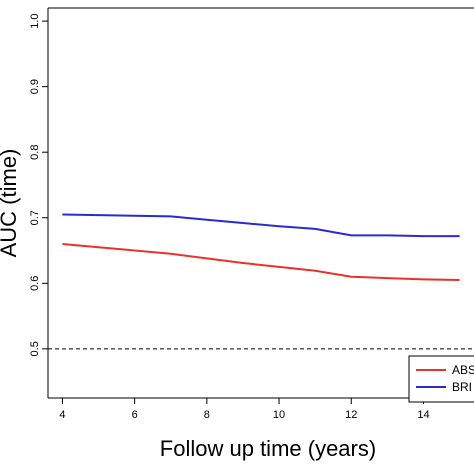  What do you see at coordinates (35, 86) in the screenshot?
I see `y-tick-label: 0.9` at bounding box center [35, 86].